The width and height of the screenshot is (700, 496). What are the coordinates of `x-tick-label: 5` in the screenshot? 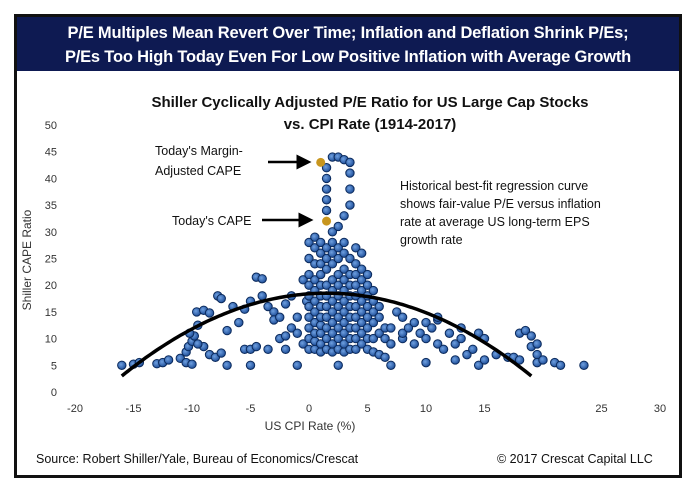 It's located at (367, 409).